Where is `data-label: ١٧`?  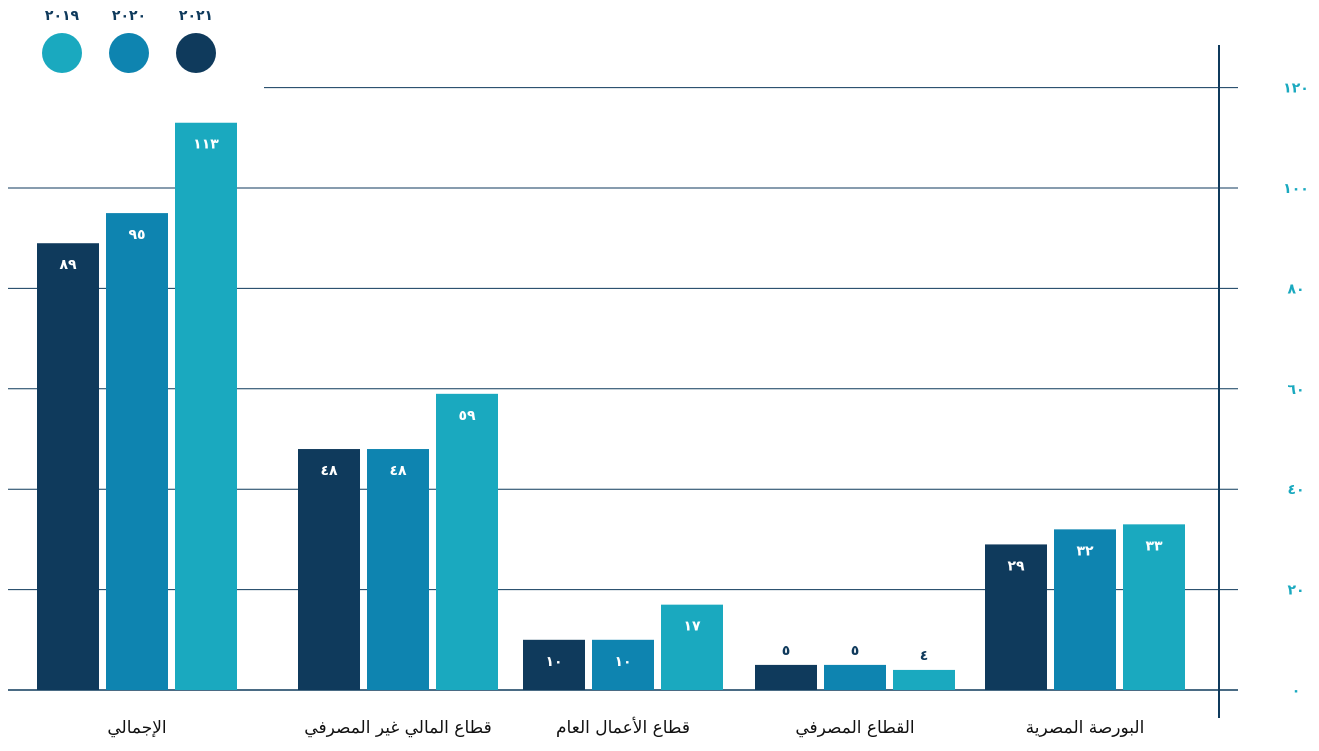
data-label: ١٧ is located at coordinates (692, 627).